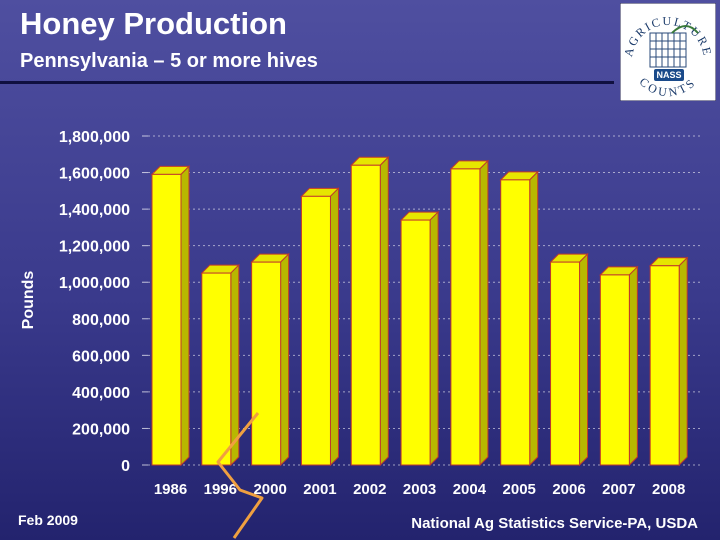 This screenshot has width=720, height=540. What do you see at coordinates (94, 283) in the screenshot?
I see `y-tick-label: 1,000,000` at bounding box center [94, 283].